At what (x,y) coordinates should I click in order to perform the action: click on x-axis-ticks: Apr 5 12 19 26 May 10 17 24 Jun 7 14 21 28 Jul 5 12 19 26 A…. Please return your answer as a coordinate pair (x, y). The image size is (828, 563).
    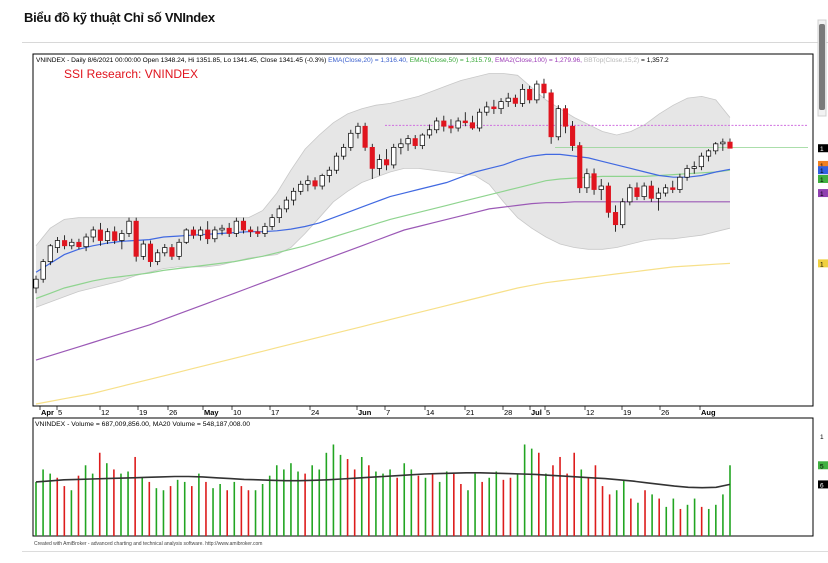
    Looking at the image, I should click on (377, 411).